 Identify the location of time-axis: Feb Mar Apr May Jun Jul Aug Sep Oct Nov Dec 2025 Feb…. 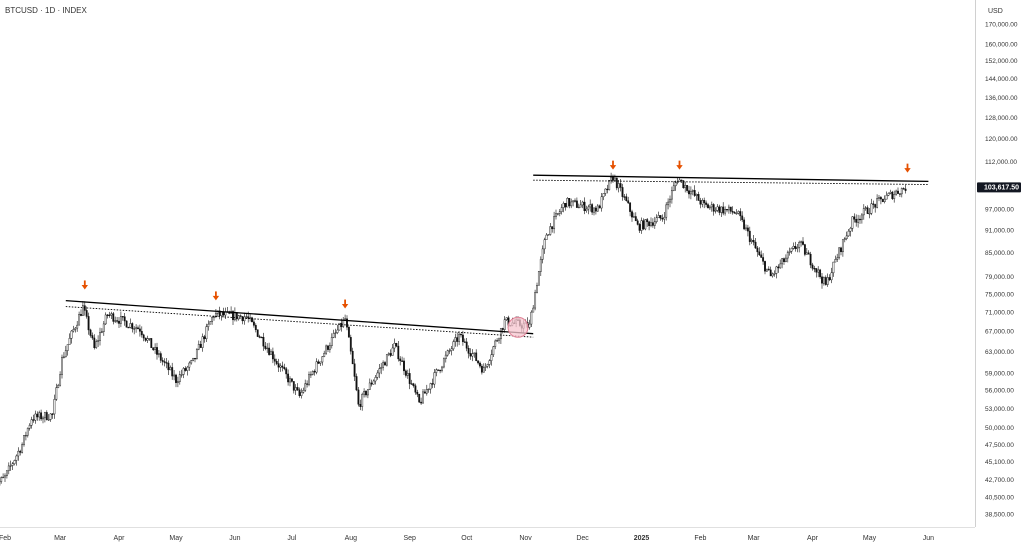
(467, 538).